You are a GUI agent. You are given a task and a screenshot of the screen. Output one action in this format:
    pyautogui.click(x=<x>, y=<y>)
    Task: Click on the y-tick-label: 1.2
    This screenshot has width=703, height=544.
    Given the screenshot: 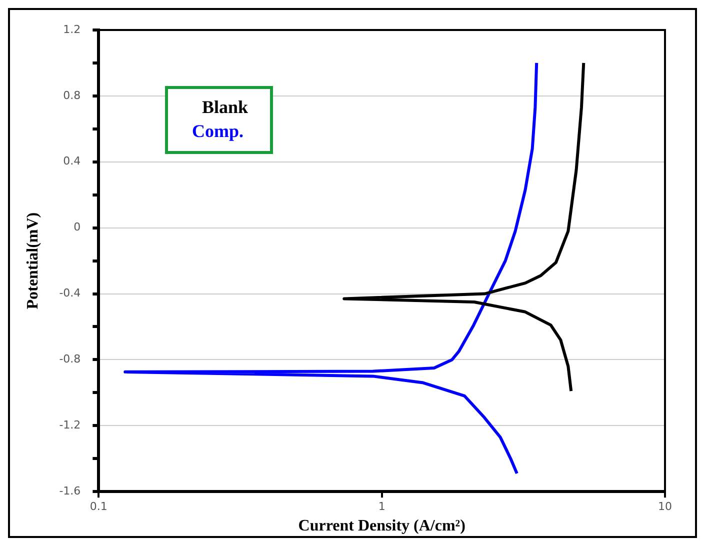 What is the action you would take?
    pyautogui.click(x=72, y=29)
    